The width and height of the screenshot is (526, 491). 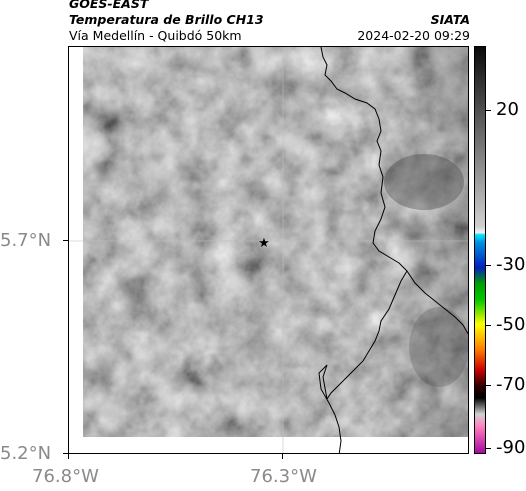 What do you see at coordinates (413, 35) in the screenshot?
I see `timestamp-label: 2024-02-20 09:29` at bounding box center [413, 35].